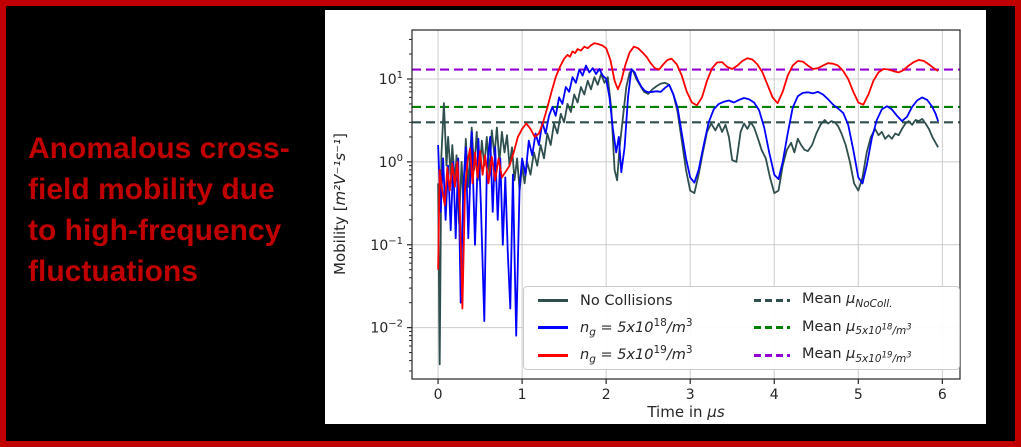  Describe the element at coordinates (553, 328) in the screenshot. I see `legend-line-ng-5e18` at that location.